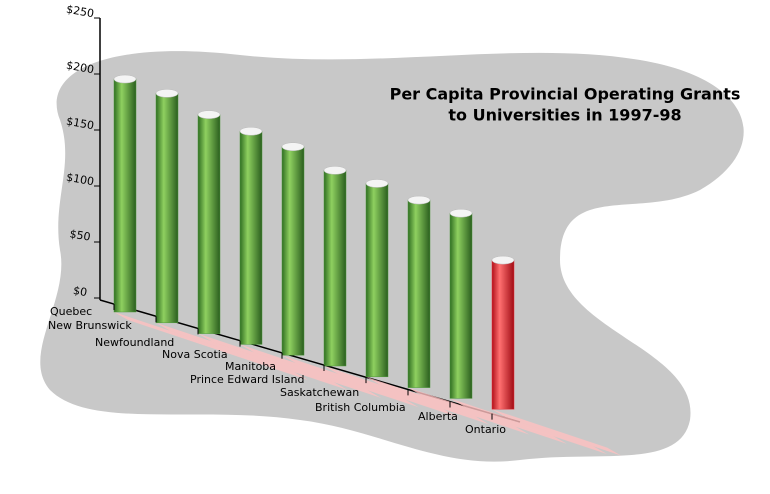 The height and width of the screenshot is (494, 770). Describe the element at coordinates (438, 416) in the screenshot. I see `x-tick-label: Alberta` at that location.